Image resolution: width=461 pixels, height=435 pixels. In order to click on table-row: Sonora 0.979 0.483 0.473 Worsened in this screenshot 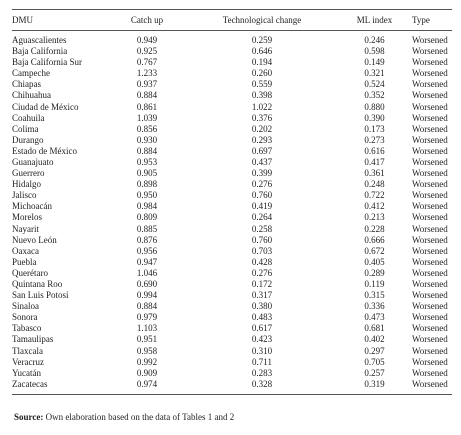, I will do `click(232, 317)`.